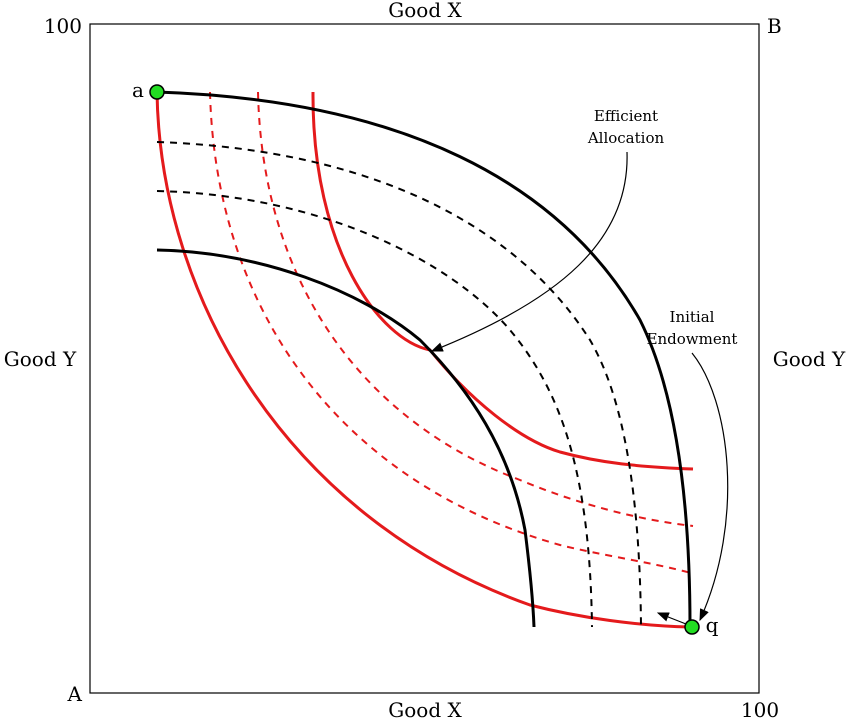  What do you see at coordinates (671, 618) in the screenshot?
I see `endowment-small-arrow` at bounding box center [671, 618].